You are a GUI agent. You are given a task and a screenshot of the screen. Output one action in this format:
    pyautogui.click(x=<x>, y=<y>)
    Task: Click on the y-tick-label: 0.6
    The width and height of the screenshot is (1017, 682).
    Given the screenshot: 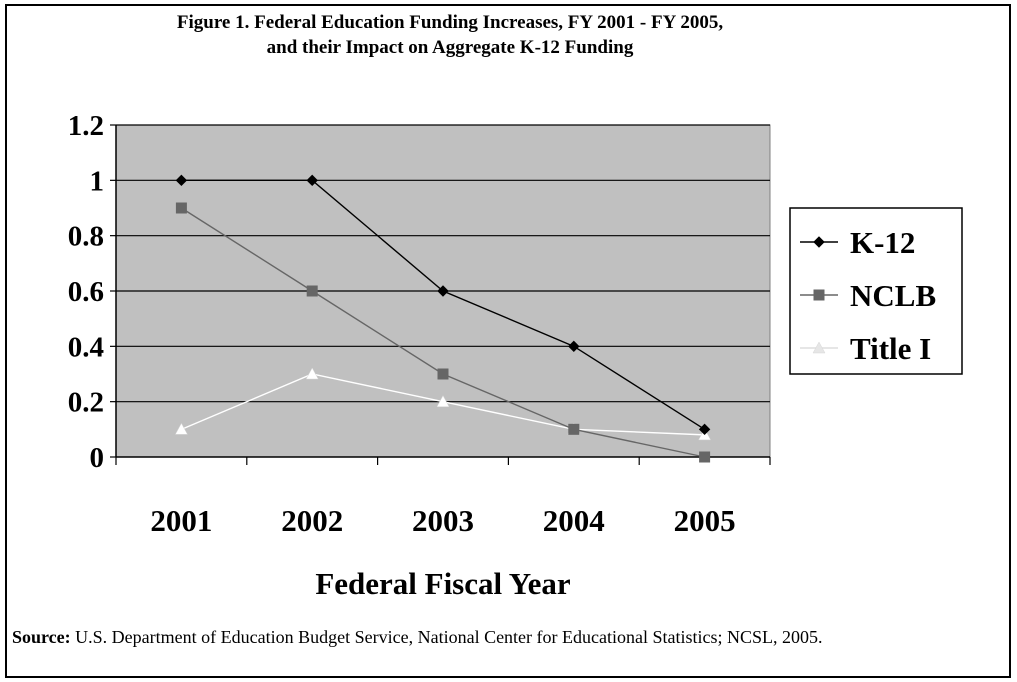 What is the action you would take?
    pyautogui.click(x=86, y=292)
    